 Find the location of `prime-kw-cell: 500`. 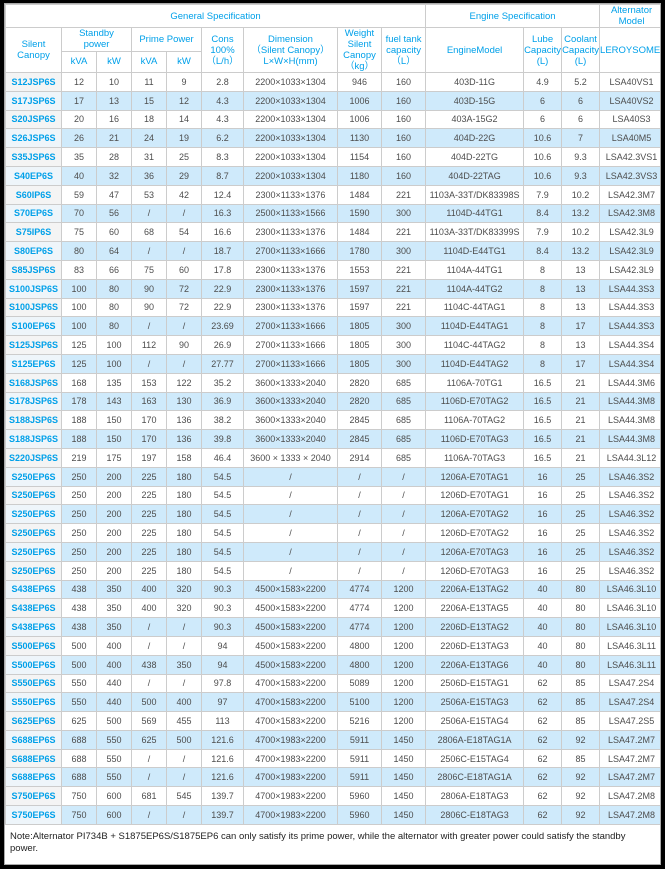

prime-kw-cell: 500 is located at coordinates (184, 739).